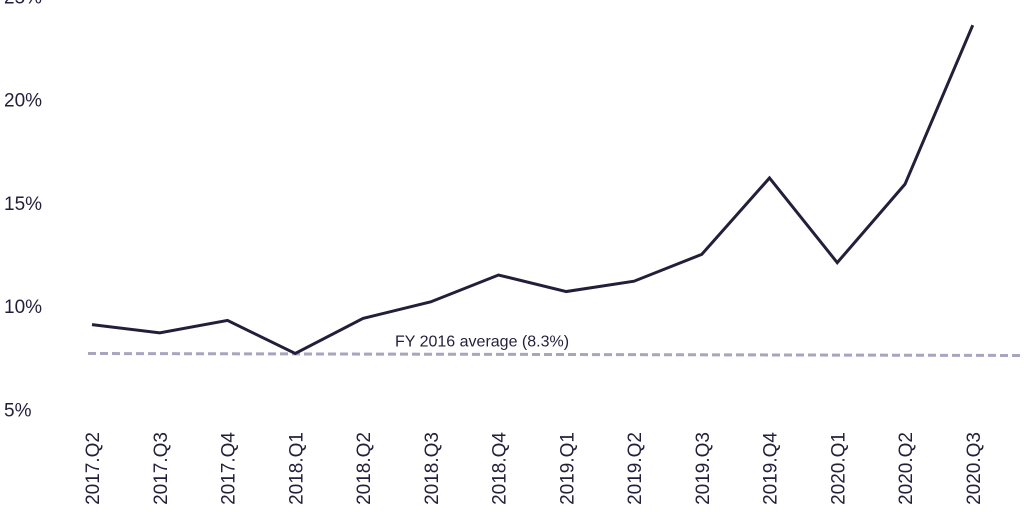 The width and height of the screenshot is (1024, 512). Describe the element at coordinates (703, 468) in the screenshot. I see `x-tick-label: 2019.Q3` at that location.